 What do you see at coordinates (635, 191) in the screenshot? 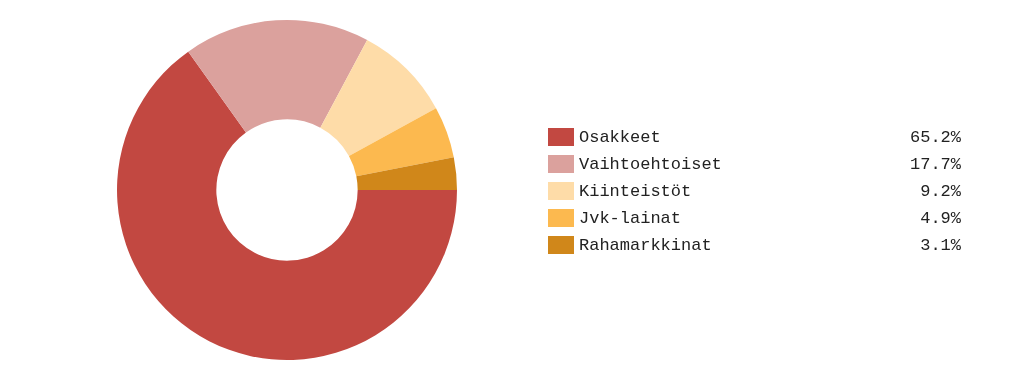
I see `legend-label: Kiinteistöt` at bounding box center [635, 191].